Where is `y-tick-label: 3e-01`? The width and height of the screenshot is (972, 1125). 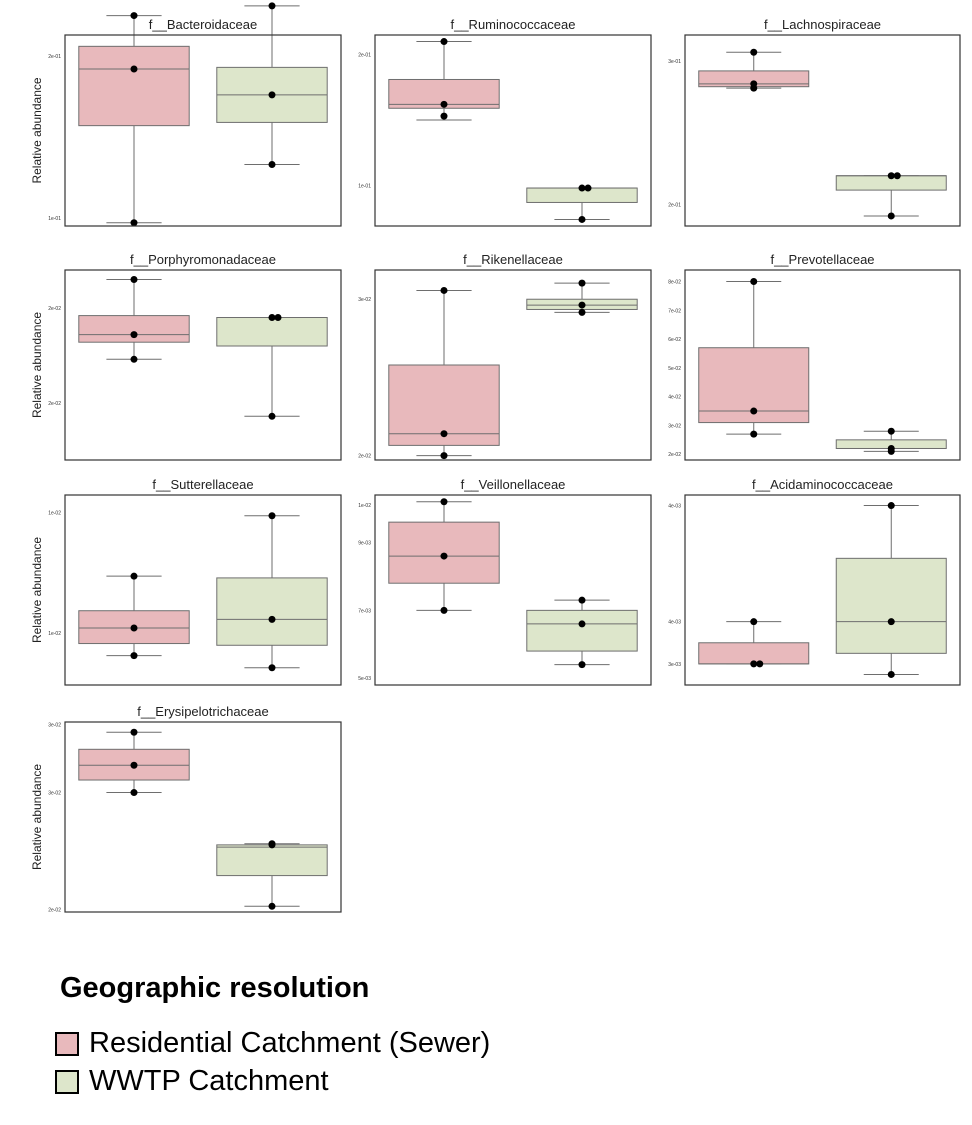
y-tick-label: 3e-01 is located at coordinates (674, 62).